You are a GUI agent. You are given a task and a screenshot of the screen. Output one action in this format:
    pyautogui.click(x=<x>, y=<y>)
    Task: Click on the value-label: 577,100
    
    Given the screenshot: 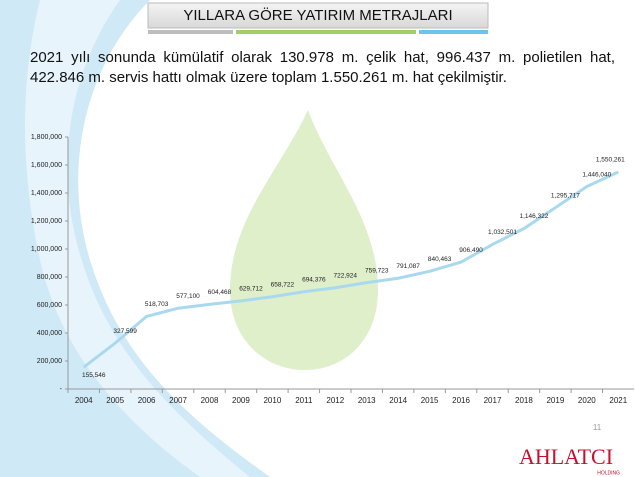 What is the action you would take?
    pyautogui.click(x=188, y=296)
    